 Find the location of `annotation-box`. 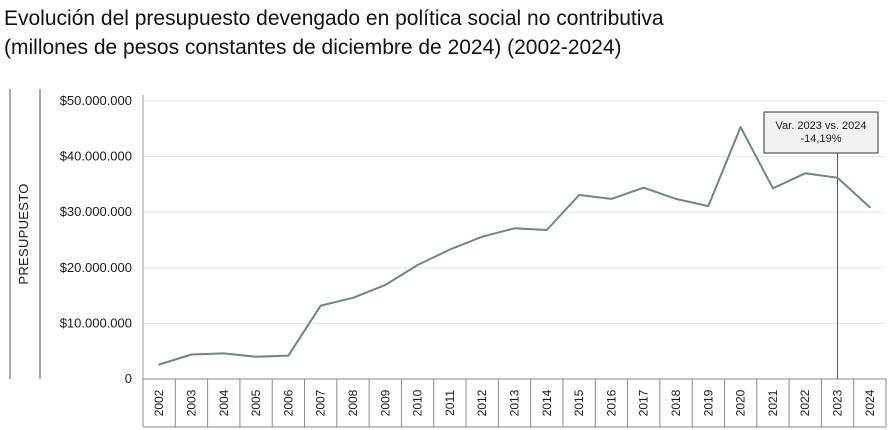

annotation-box is located at coordinates (821, 132).